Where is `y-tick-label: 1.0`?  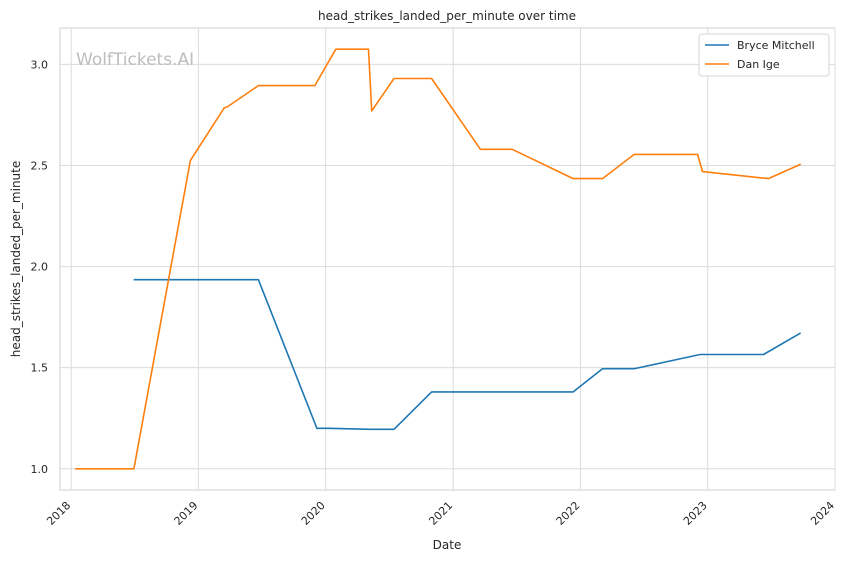 y-tick-label: 1.0 is located at coordinates (40, 469).